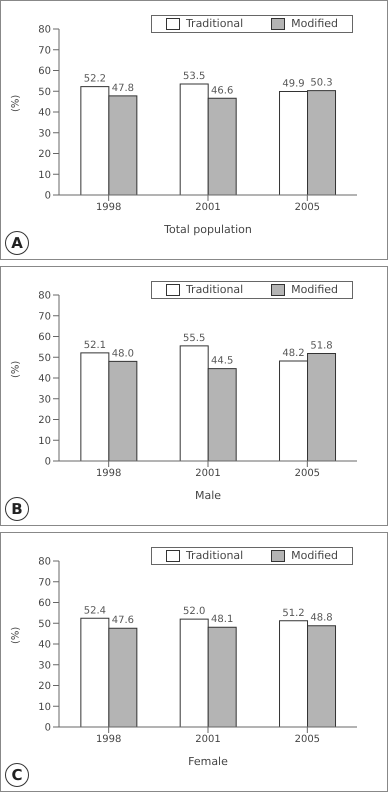 This screenshot has height=802, width=388. Describe the element at coordinates (293, 353) in the screenshot. I see `data-label: 48.2` at that location.